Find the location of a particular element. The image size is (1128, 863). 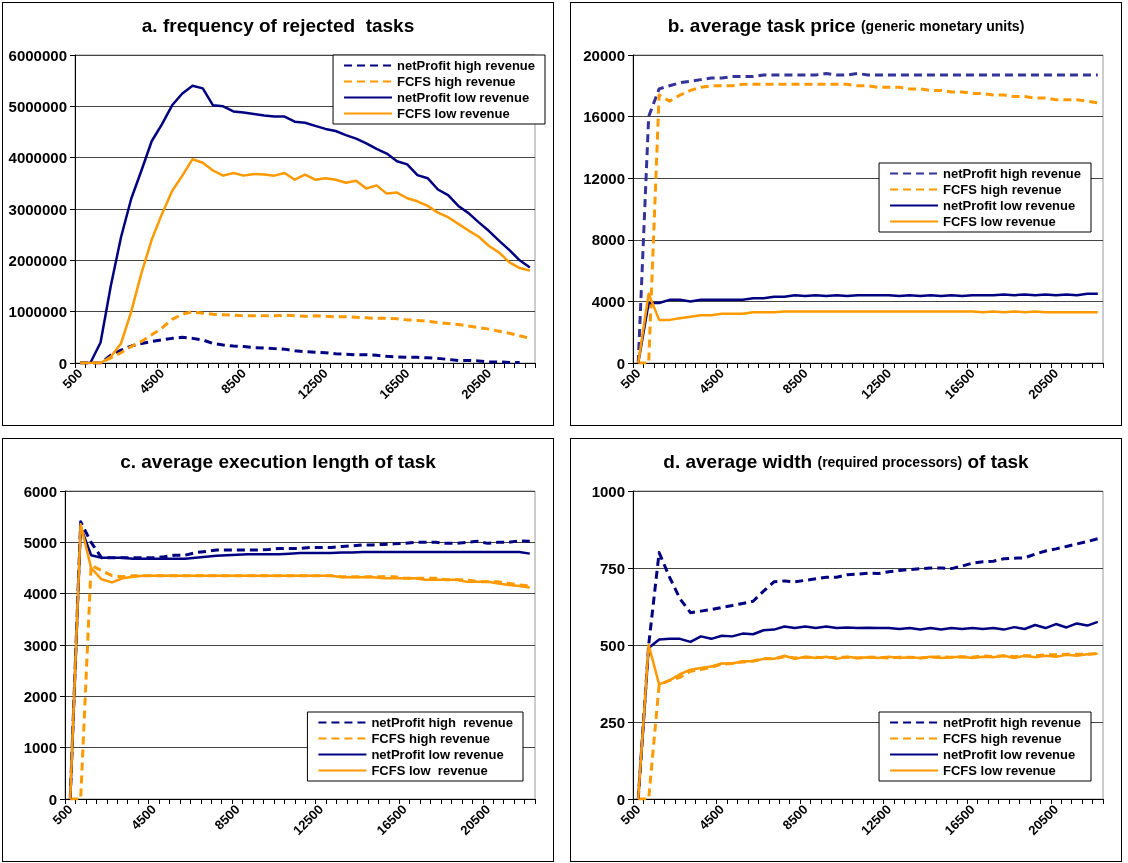

y-tick-label: 6000000 is located at coordinates (37, 55).